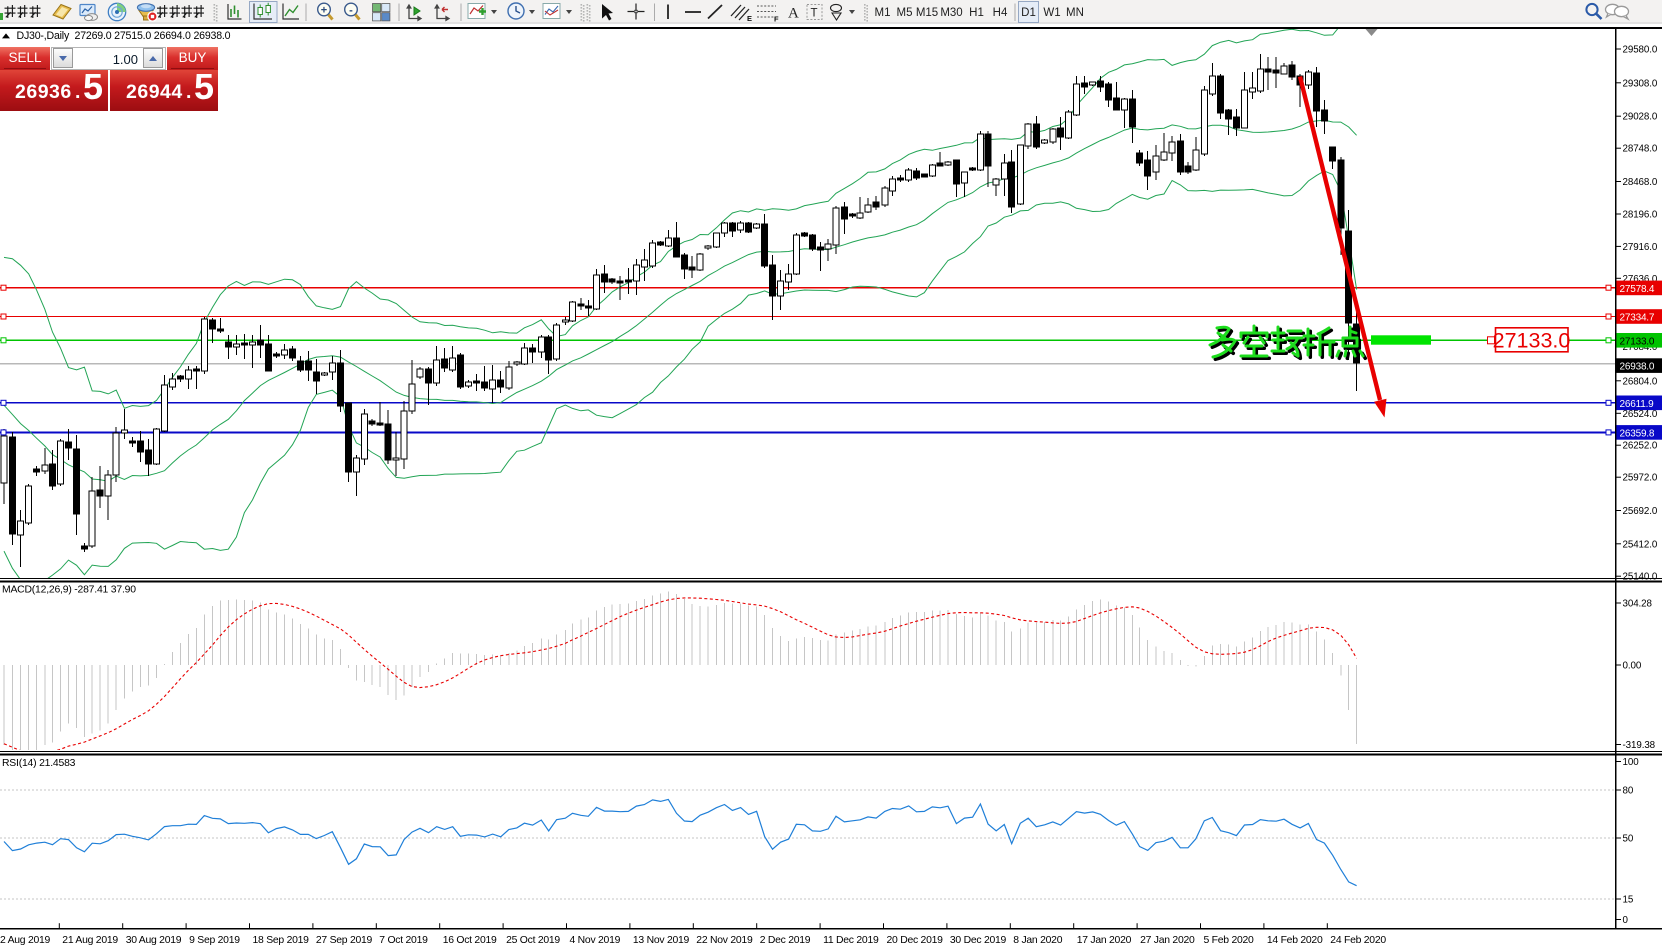 Image resolution: width=1662 pixels, height=948 pixels. What do you see at coordinates (533, 940) in the screenshot?
I see `svg-text: 25 Oct 2019` at bounding box center [533, 940].